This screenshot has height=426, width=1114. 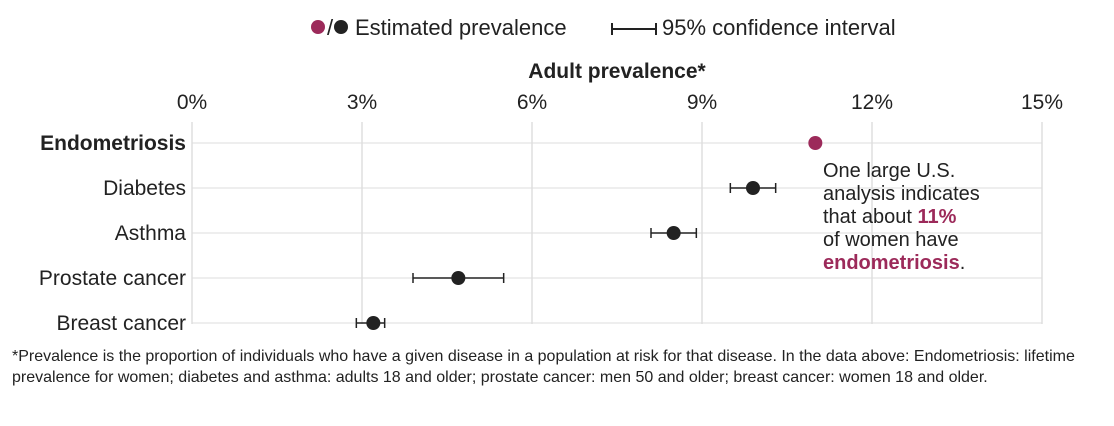 What do you see at coordinates (121, 323) in the screenshot?
I see `category-label: Breast cancer` at bounding box center [121, 323].